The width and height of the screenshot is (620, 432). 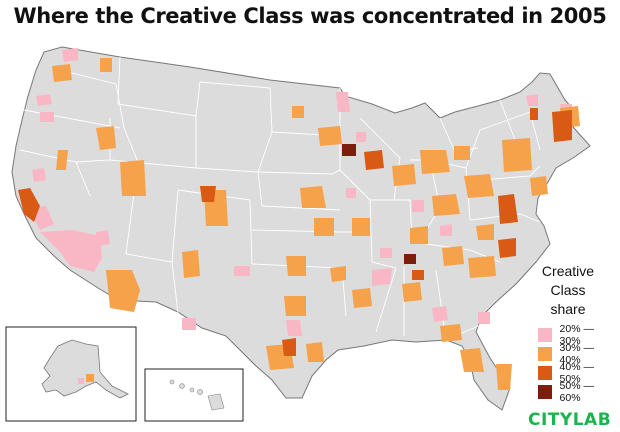 I want to click on hawaii-islands, so click(x=197, y=395).